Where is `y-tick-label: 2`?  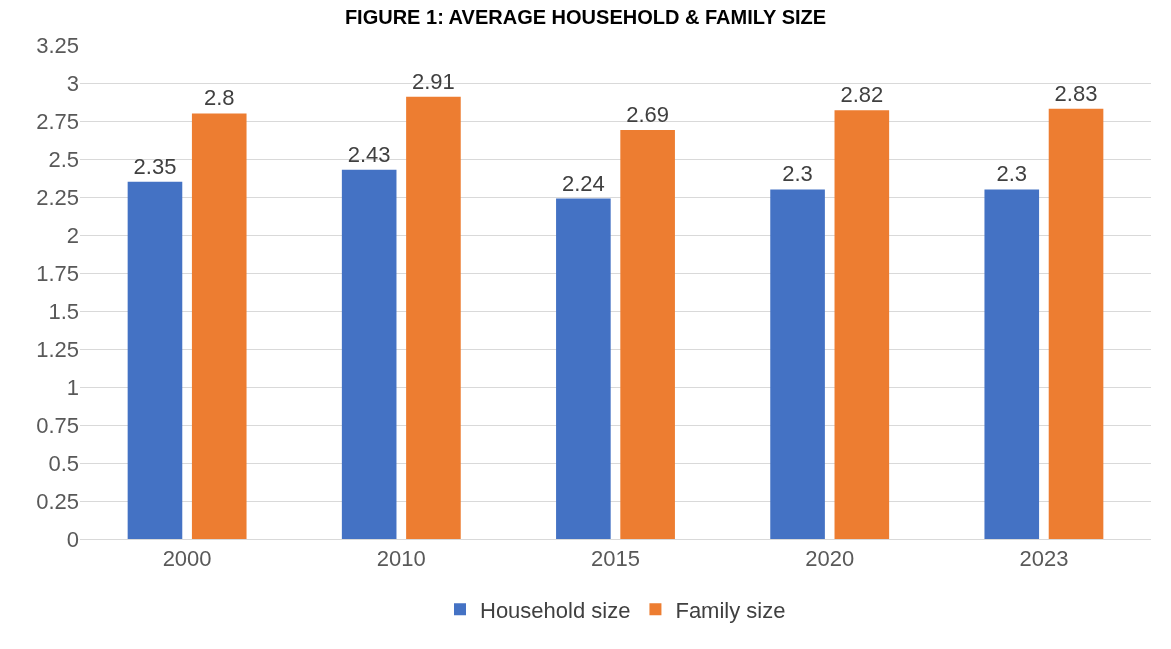
y-tick-label: 2 is located at coordinates (72, 235).